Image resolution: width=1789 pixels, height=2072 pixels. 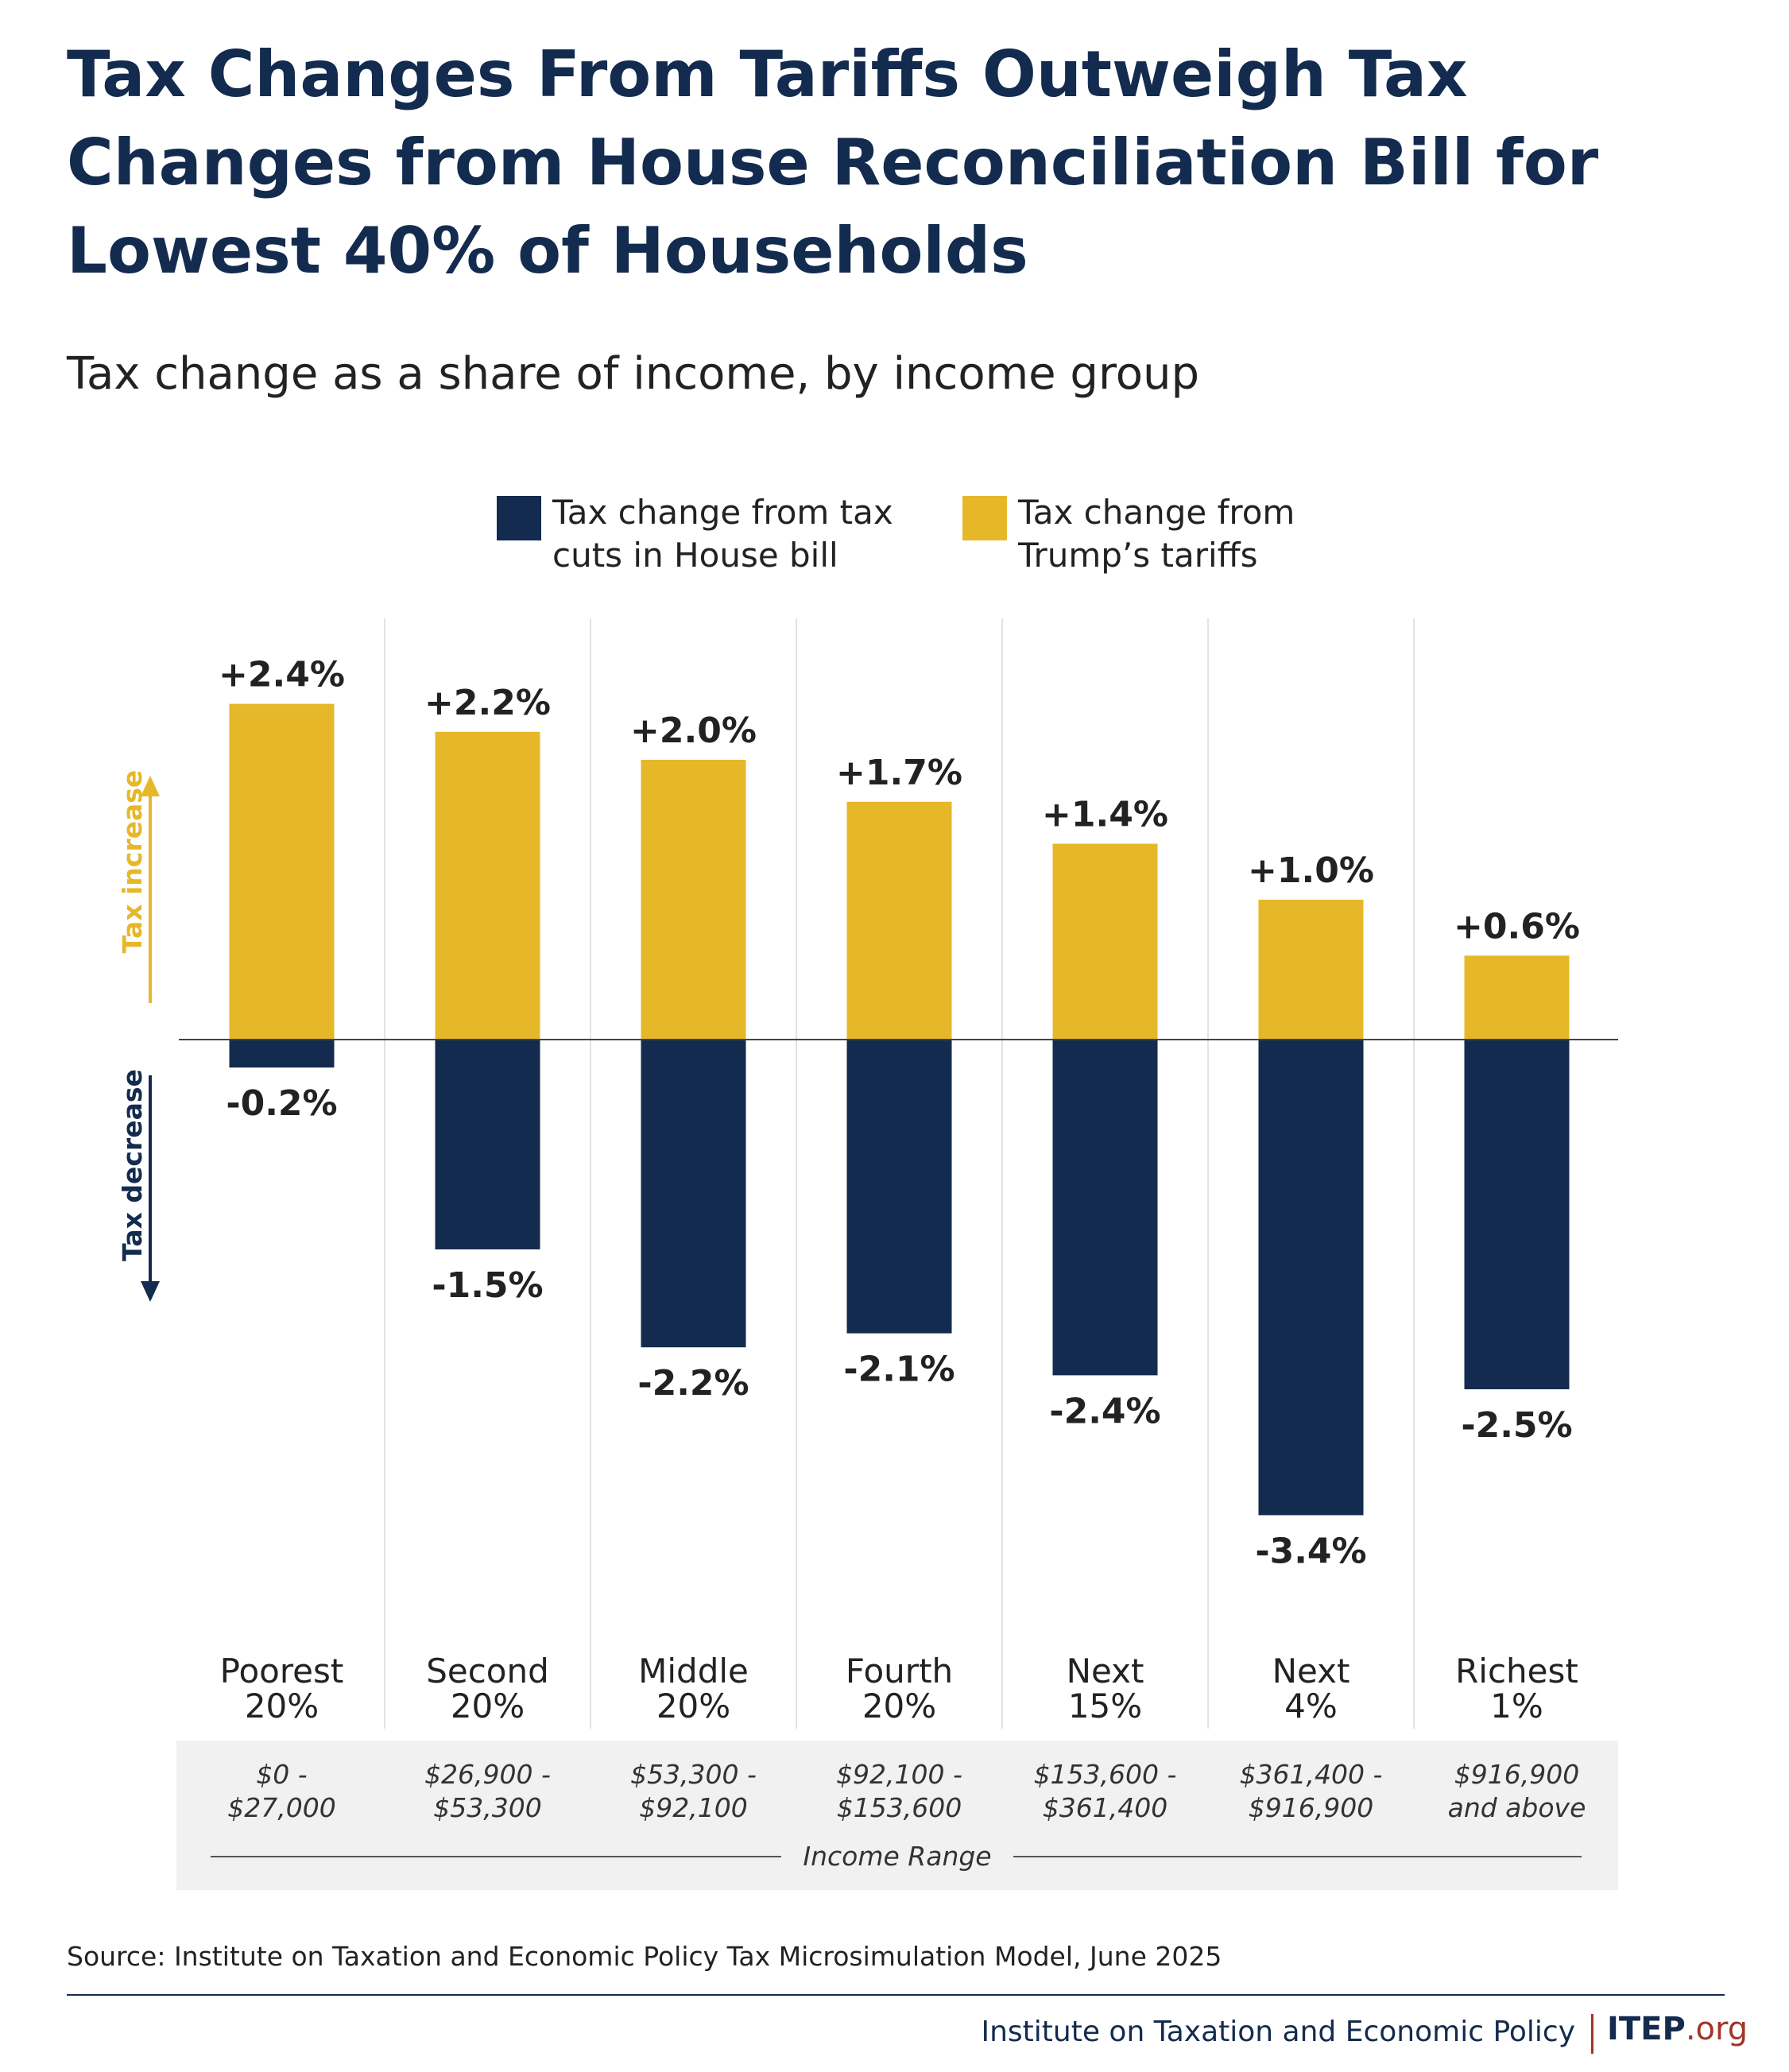 I want to click on legend-label-tariffs: Tax change from Trump’s tariffs, so click(x=1201, y=534).